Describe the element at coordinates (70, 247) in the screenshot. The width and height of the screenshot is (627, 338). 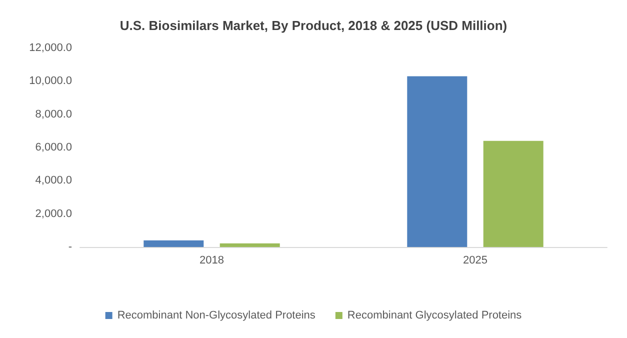
I see `y-tick-label: -` at that location.